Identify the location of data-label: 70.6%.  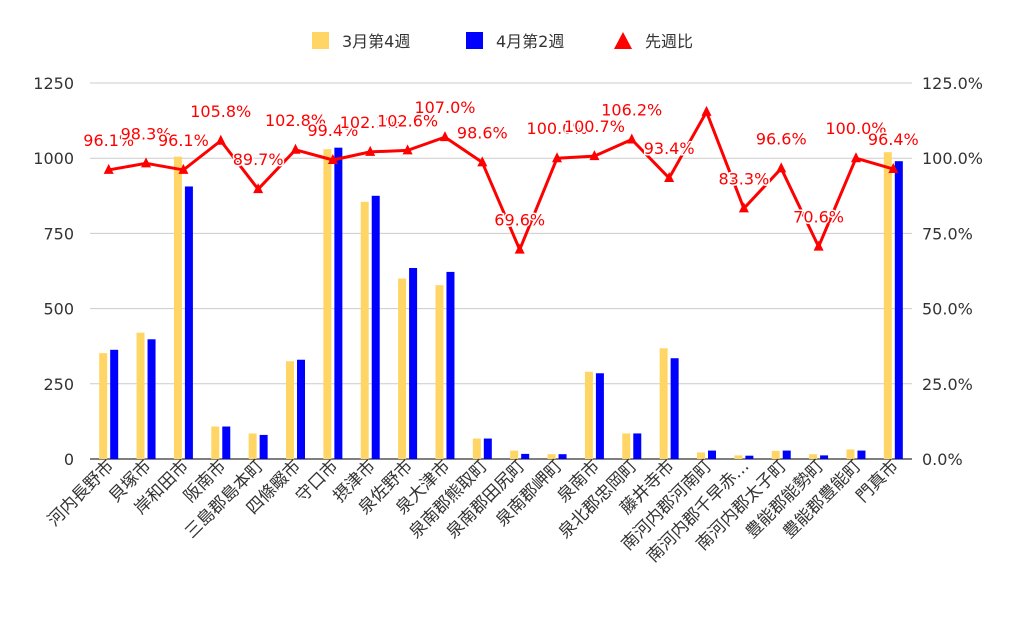
(818, 217).